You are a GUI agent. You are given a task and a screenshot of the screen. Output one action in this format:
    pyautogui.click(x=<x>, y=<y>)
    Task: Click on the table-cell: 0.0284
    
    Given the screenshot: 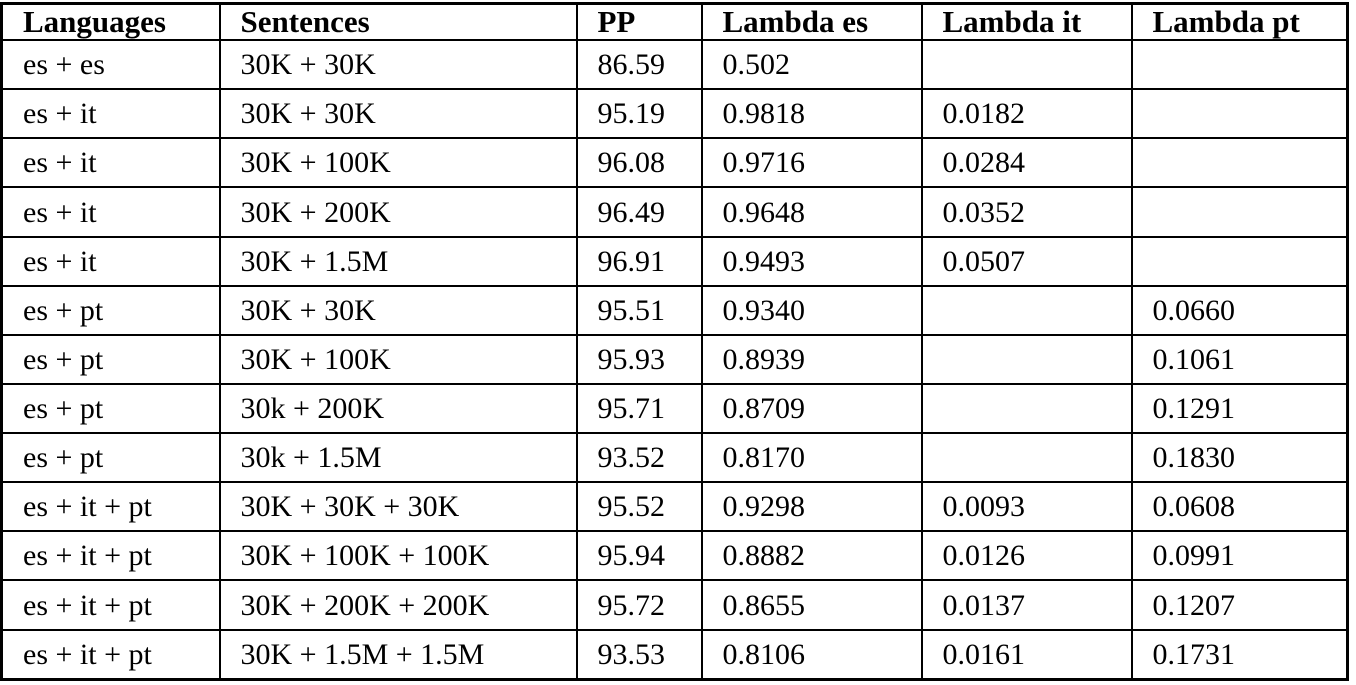 What is the action you would take?
    pyautogui.click(x=1026, y=163)
    